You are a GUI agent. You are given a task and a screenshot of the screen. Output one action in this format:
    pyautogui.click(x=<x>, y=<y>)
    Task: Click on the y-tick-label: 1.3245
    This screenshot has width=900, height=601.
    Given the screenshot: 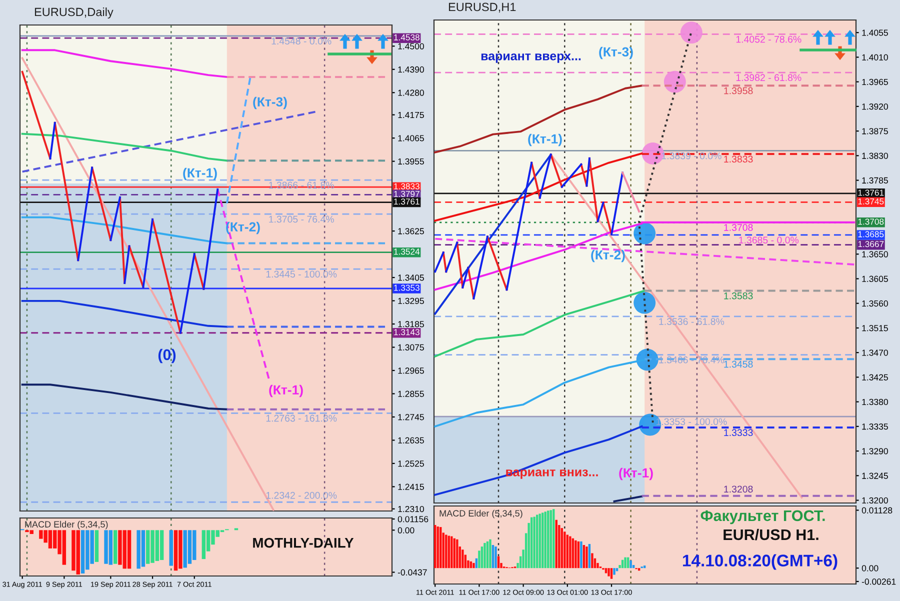 What is the action you would take?
    pyautogui.click(x=875, y=475)
    